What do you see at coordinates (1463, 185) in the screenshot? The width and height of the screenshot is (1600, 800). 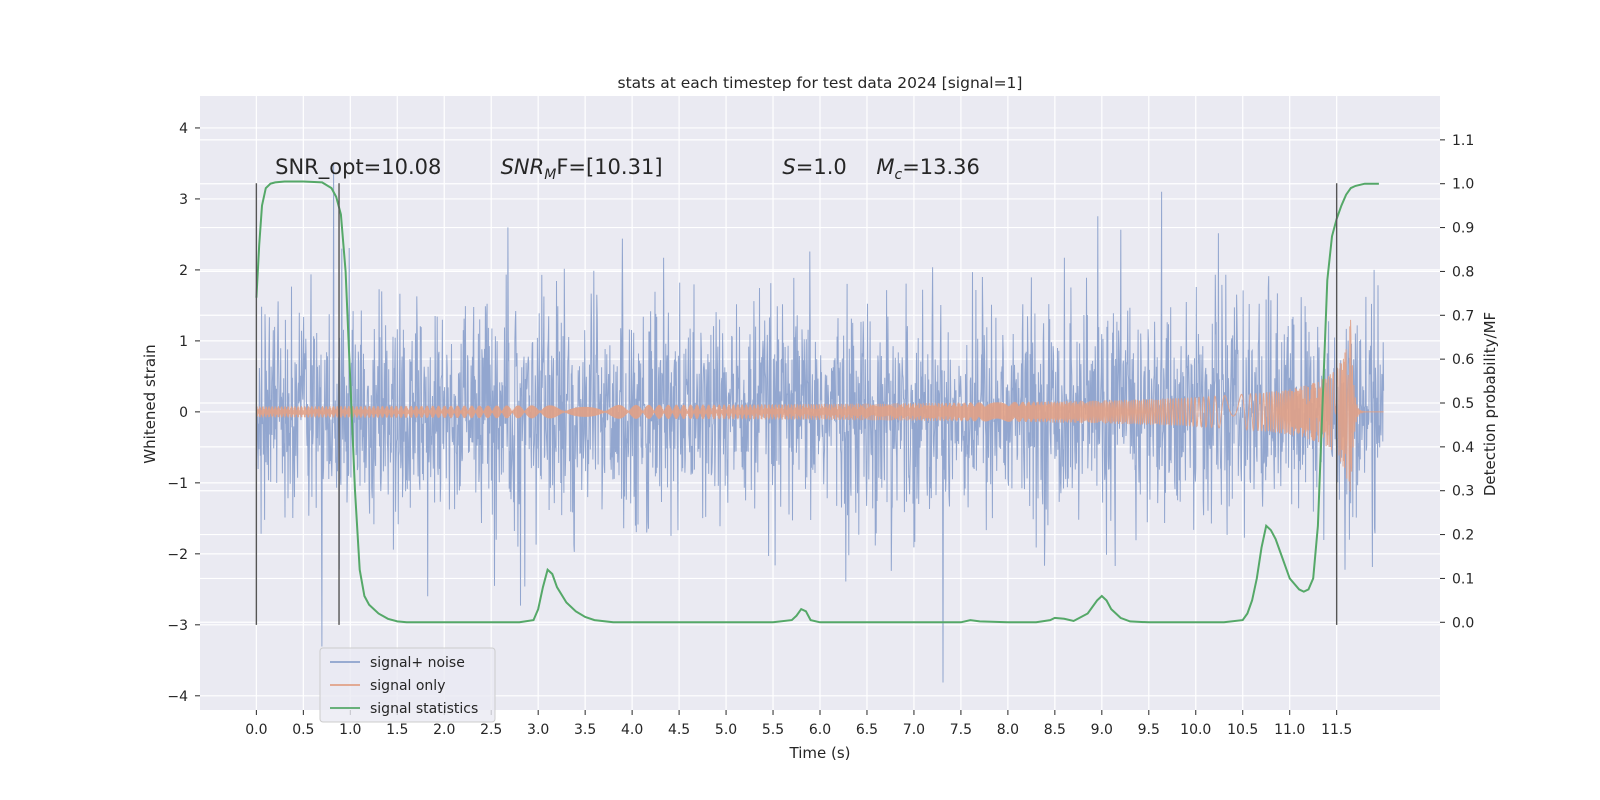 I see `y2-tick-label: 1.0` at bounding box center [1463, 185].